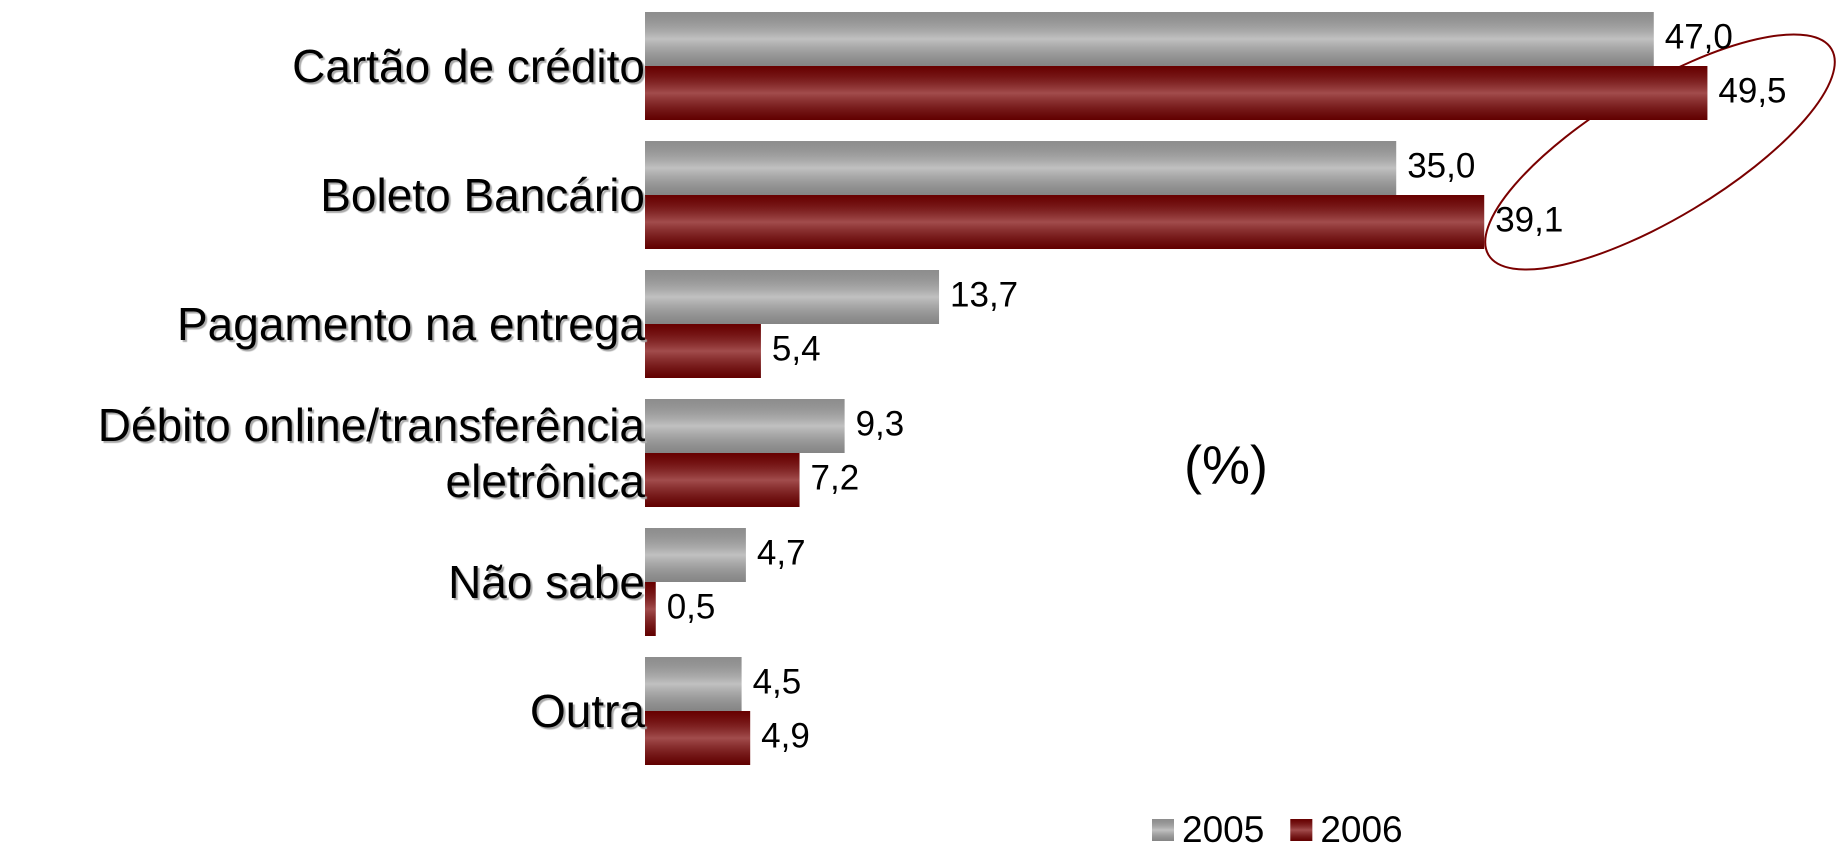  I want to click on category-label: Boleto Bancário, so click(482, 195).